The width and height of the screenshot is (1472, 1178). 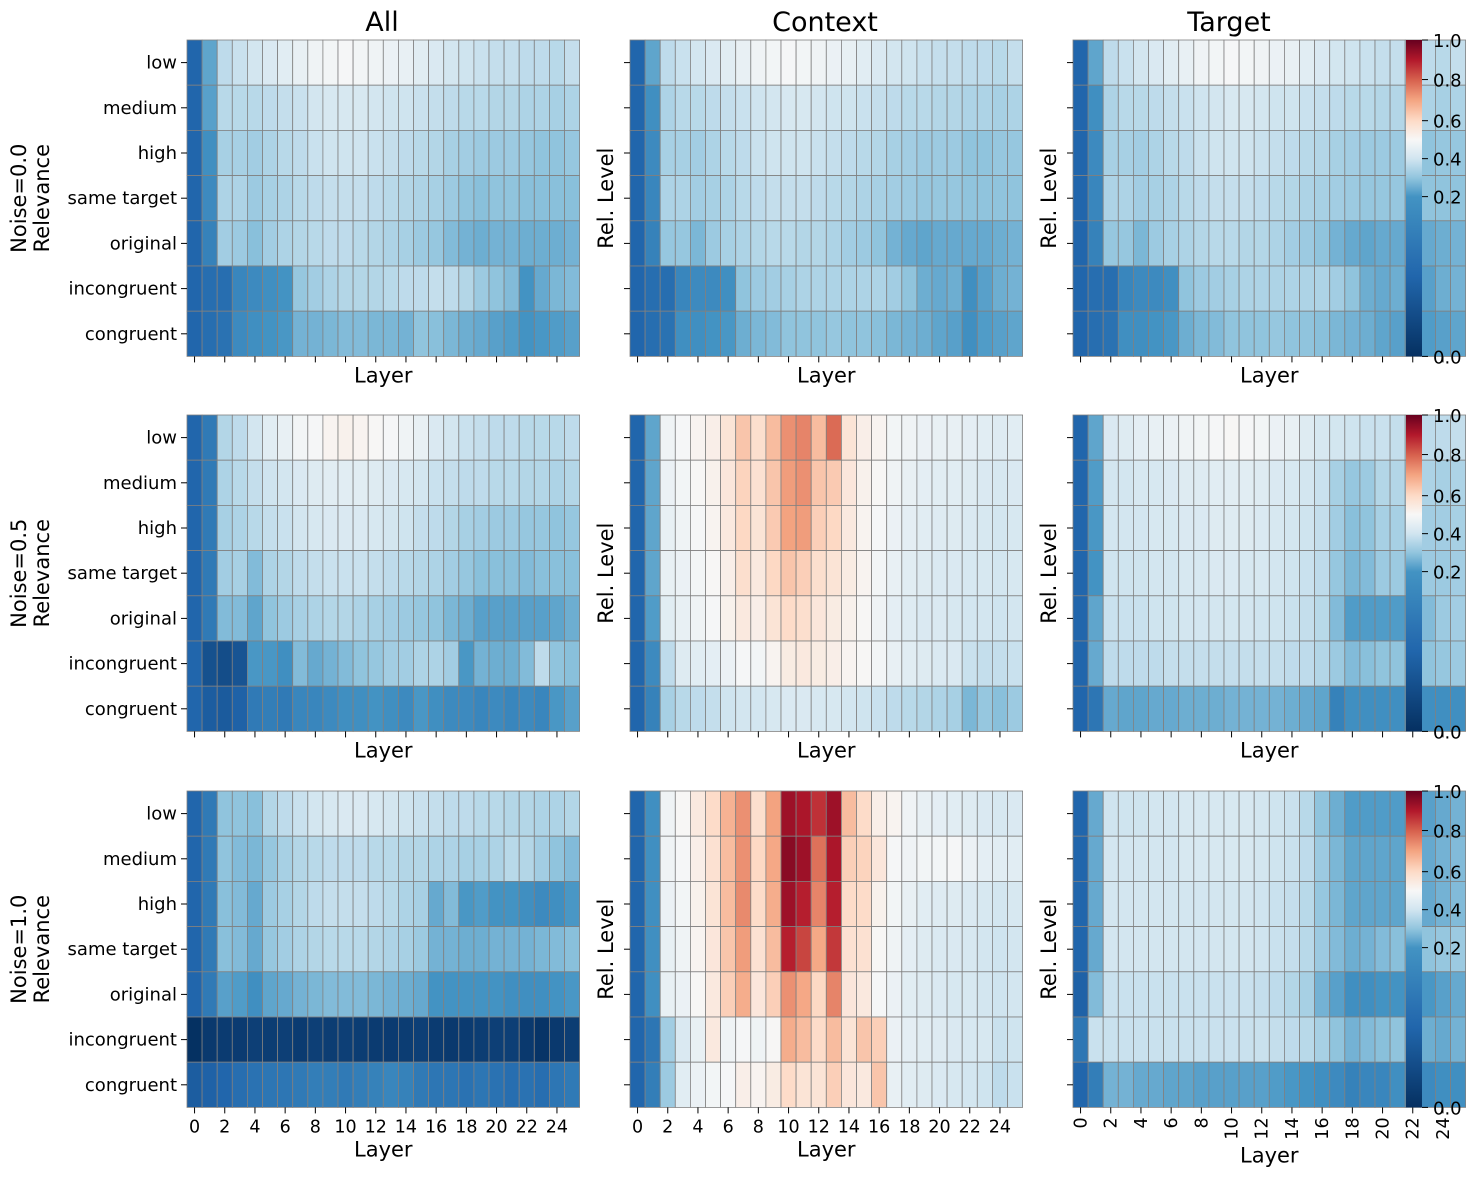 I want to click on x-axis-label: Layer, so click(x=826, y=1149).